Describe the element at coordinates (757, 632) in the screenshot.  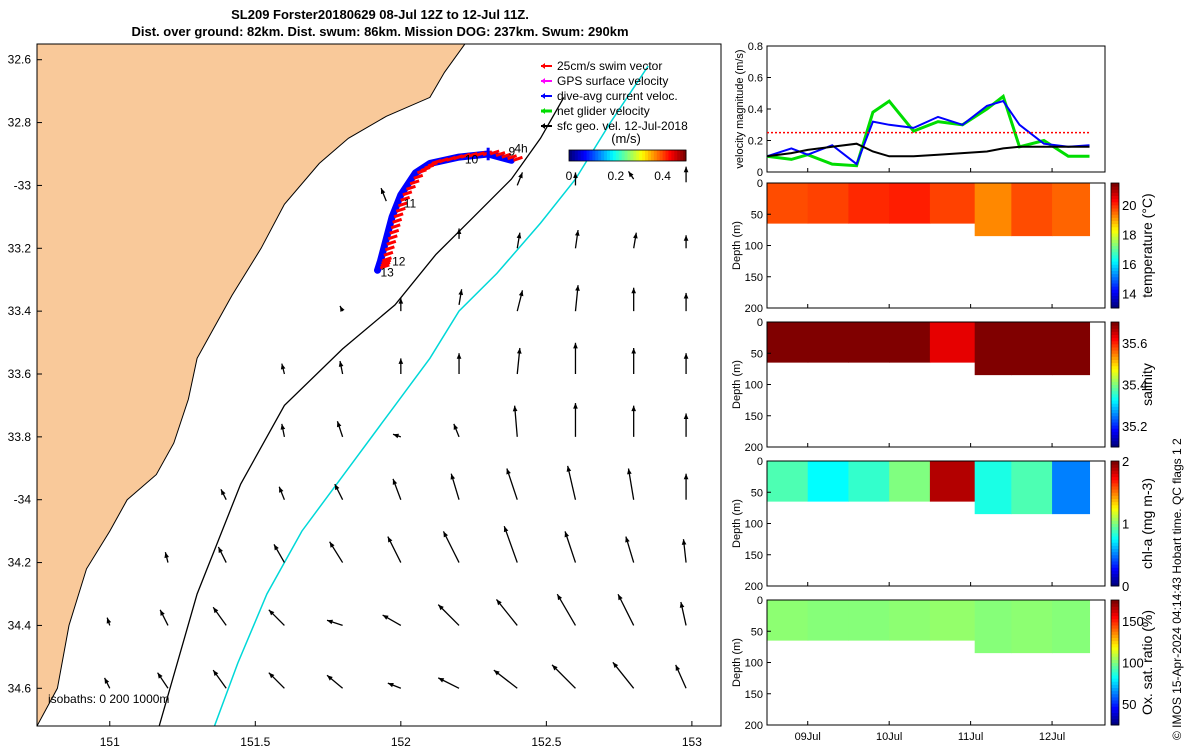
I see `oxygen-y-tick-label: 50` at that location.